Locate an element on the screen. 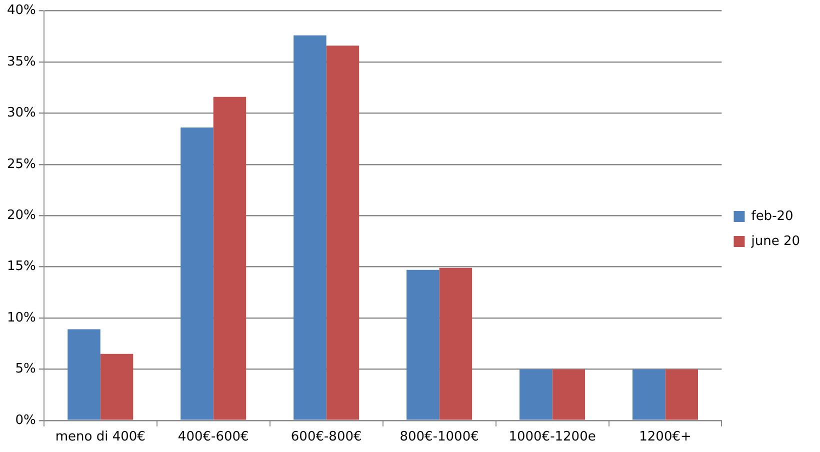 This screenshot has height=452, width=820. legend-label: june 20 is located at coordinates (775, 241).